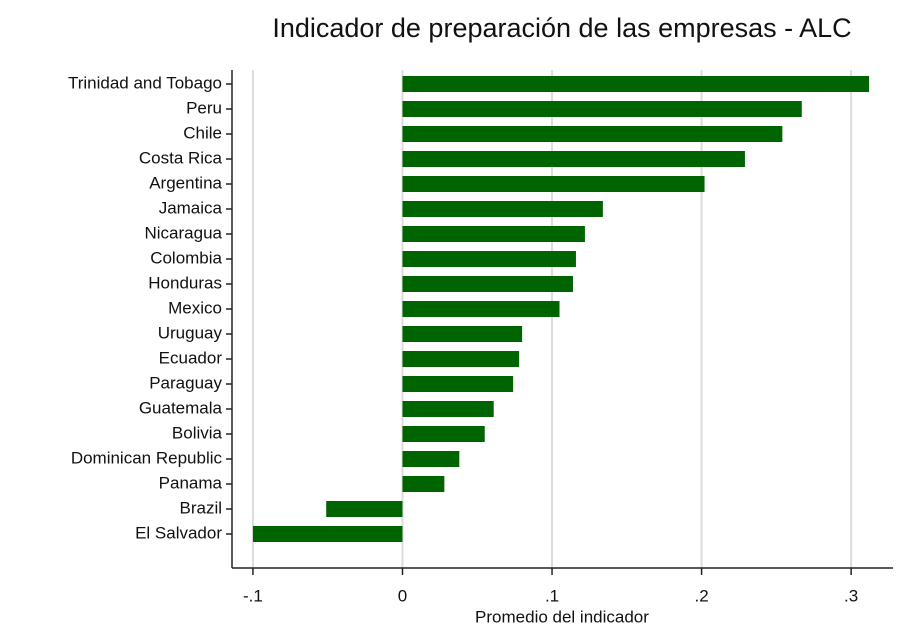 This screenshot has height=630, width=917. Describe the element at coordinates (701, 595) in the screenshot. I see `x-tick-label: .2` at that location.